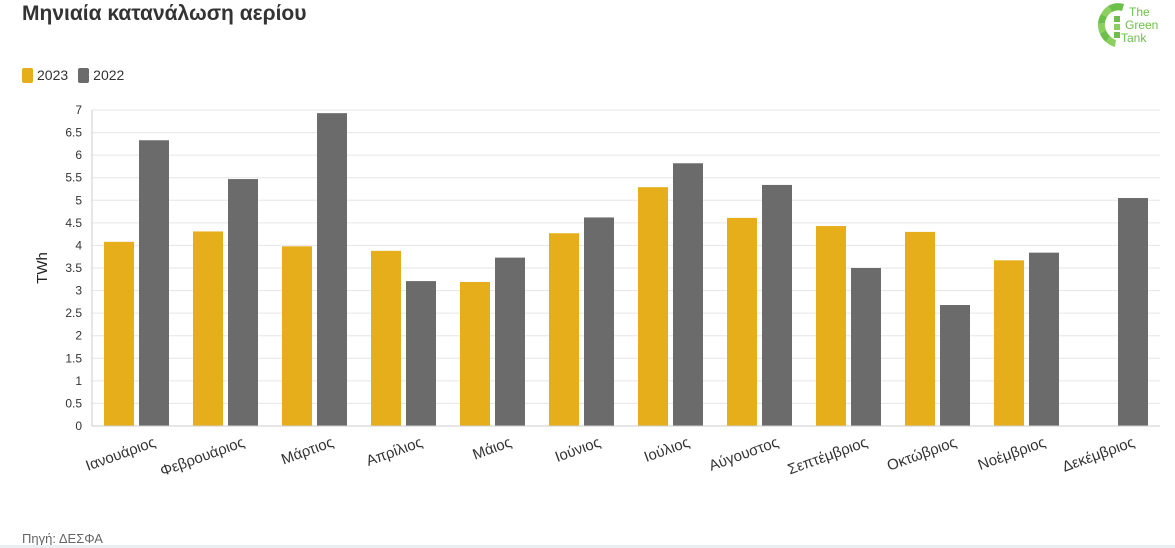  Describe the element at coordinates (109, 75) in the screenshot. I see `legend-label-2022: 2022` at that location.